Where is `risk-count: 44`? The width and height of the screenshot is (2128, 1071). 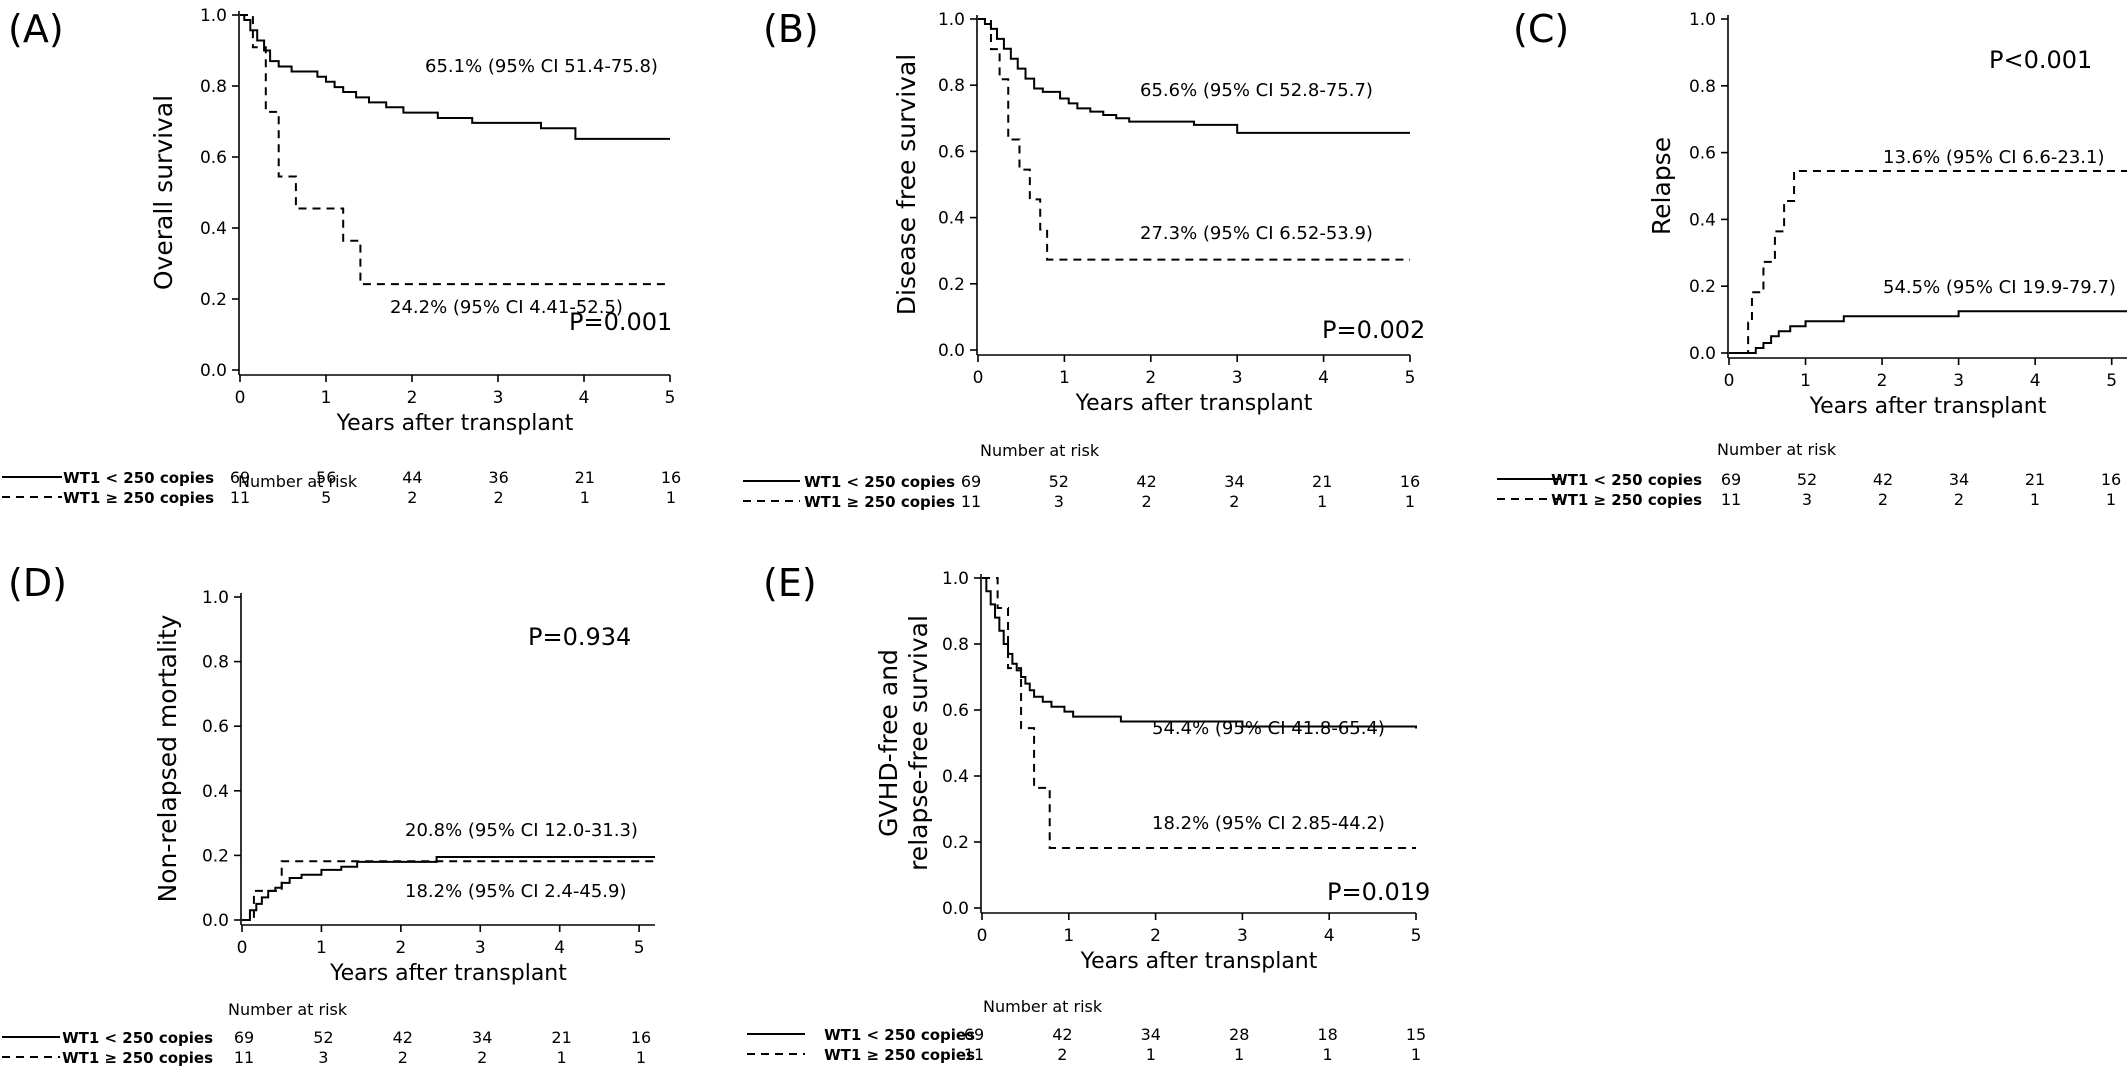 risk-count: 44 is located at coordinates (412, 477).